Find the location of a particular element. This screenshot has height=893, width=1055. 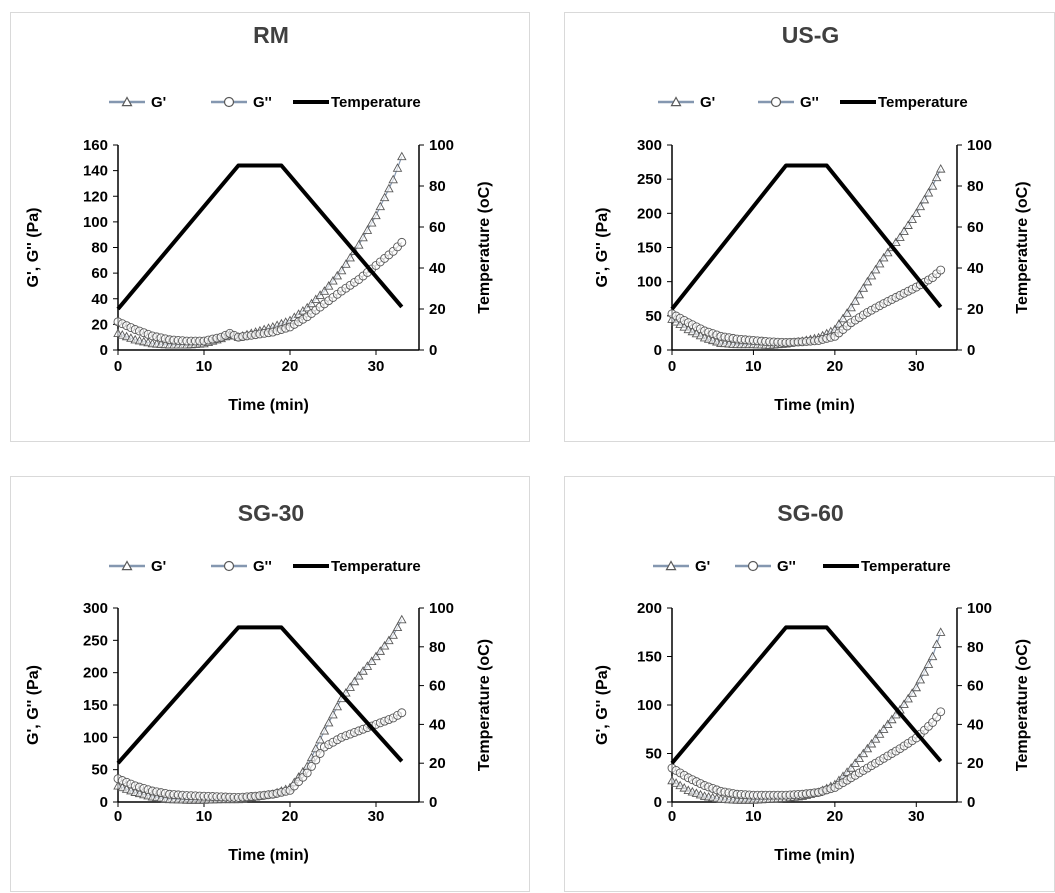

legend-circle-marker is located at coordinates (753, 566).